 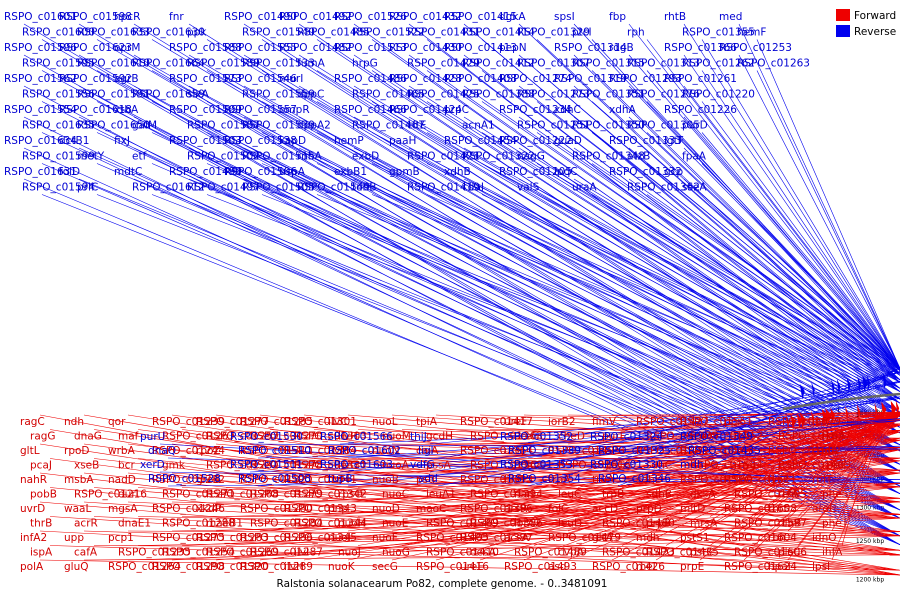 I want to click on forward-gene-label: RSPO_c01286, so click(x=276, y=538).